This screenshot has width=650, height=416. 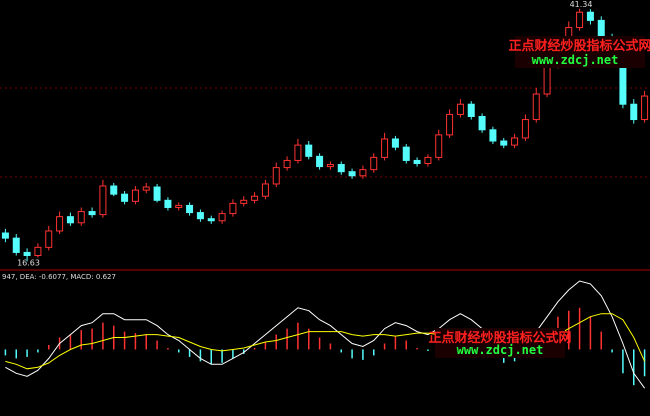 What do you see at coordinates (28, 262) in the screenshot?
I see `low-label: 16.63` at bounding box center [28, 262].